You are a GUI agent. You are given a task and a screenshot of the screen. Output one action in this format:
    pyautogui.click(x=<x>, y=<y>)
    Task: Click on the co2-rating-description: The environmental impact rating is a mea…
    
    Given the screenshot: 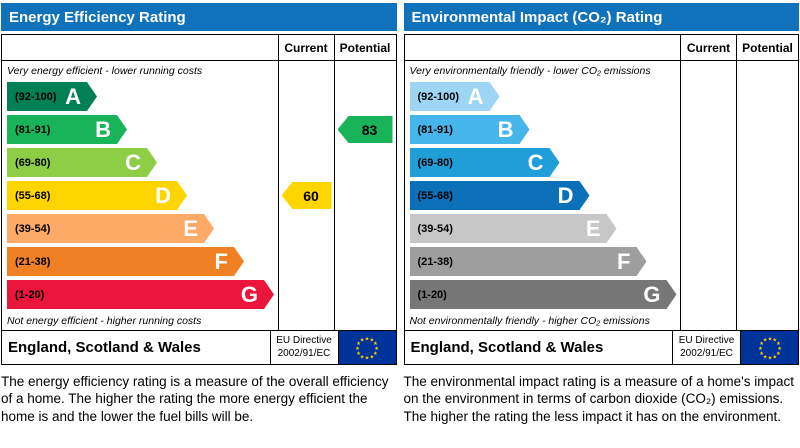 What is the action you would take?
    pyautogui.click(x=599, y=399)
    